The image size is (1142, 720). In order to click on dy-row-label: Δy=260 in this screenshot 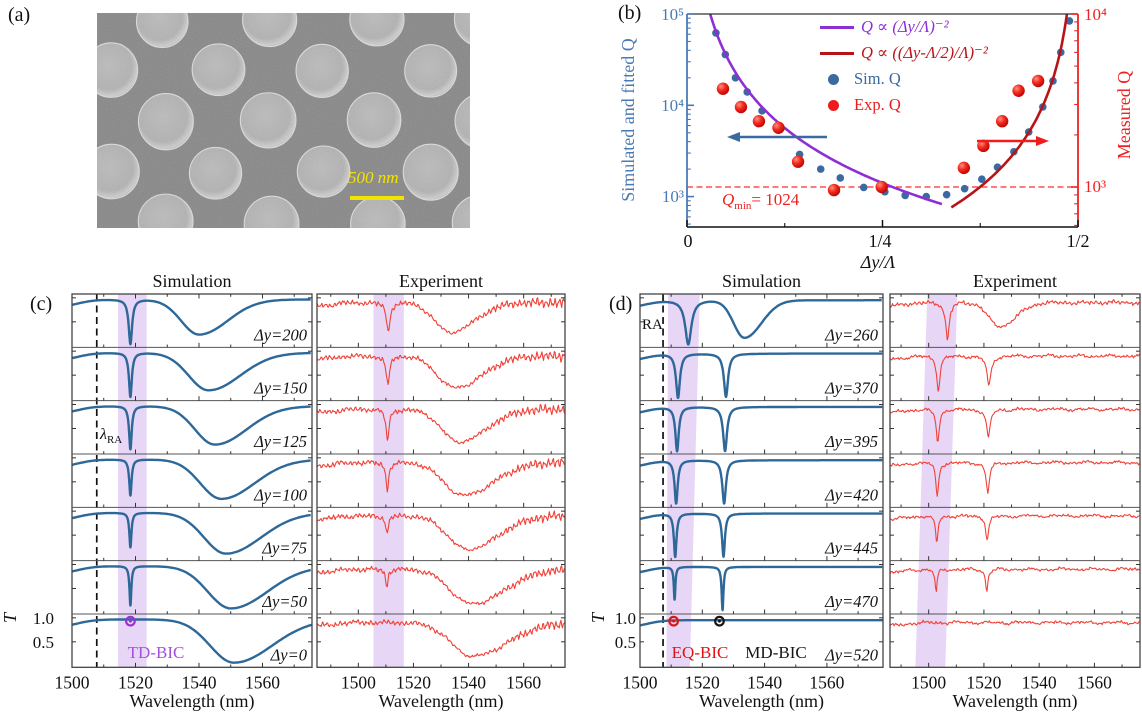, I will do `click(851, 334)`.